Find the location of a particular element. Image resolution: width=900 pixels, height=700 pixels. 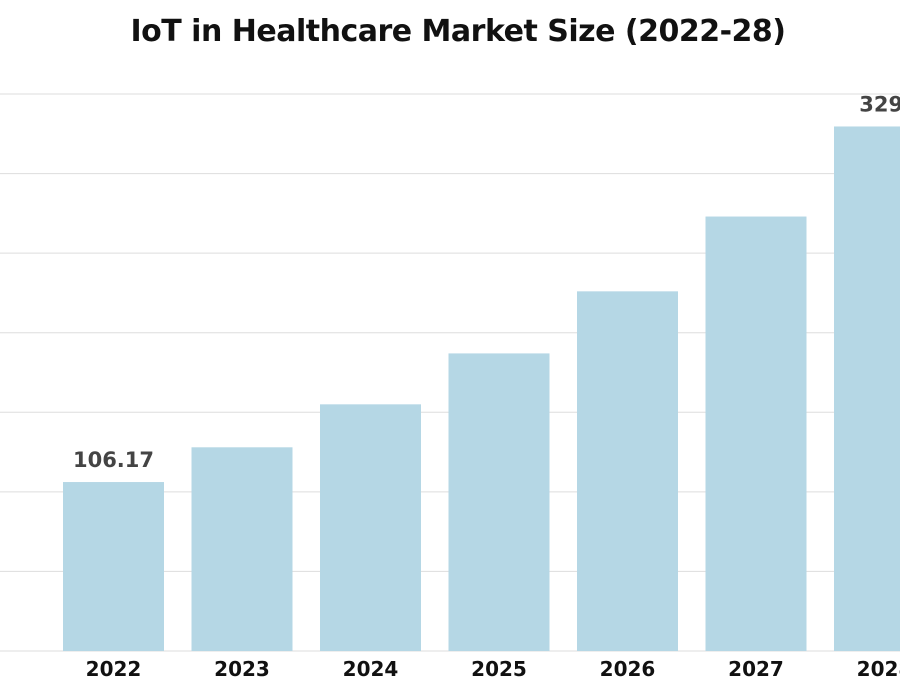

bar-2025 is located at coordinates (499, 502).